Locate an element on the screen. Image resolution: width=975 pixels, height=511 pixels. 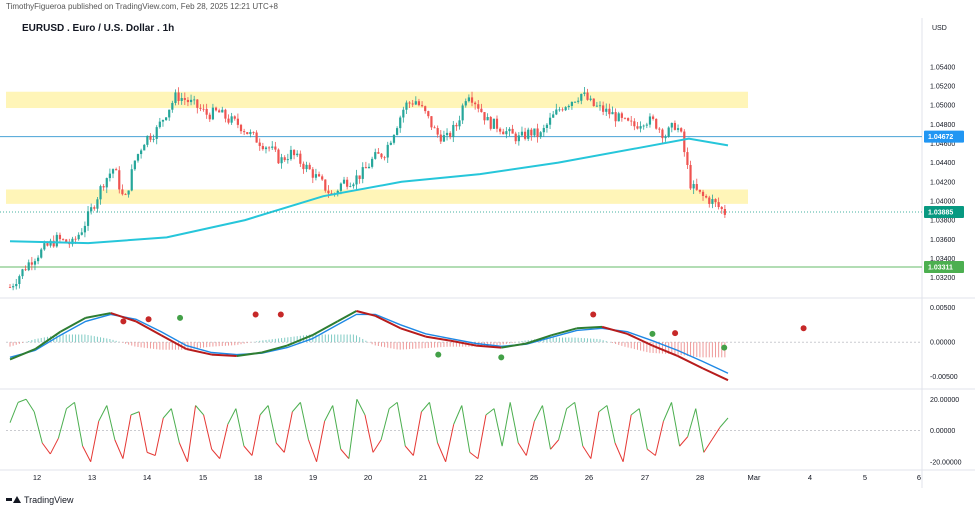
support-badge is located at coordinates (944, 266).